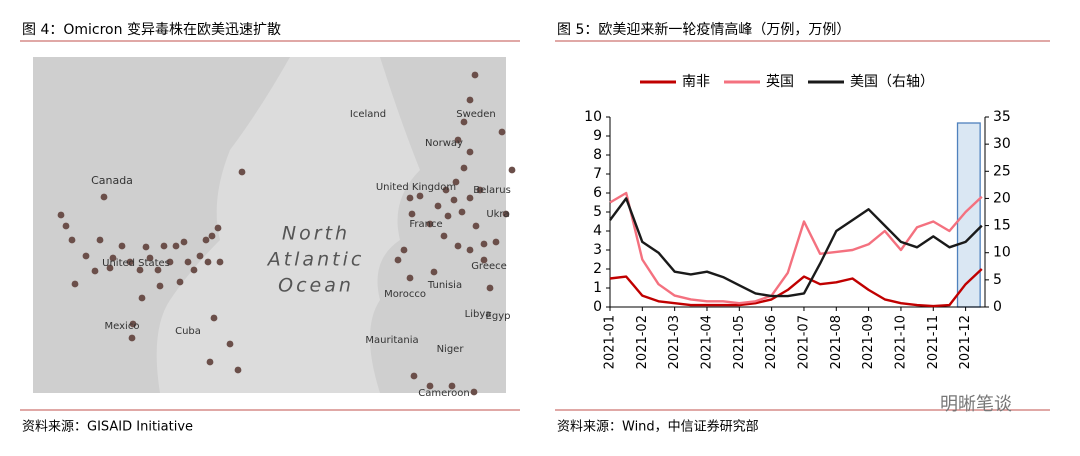 The width and height of the screenshot is (1080, 456). What do you see at coordinates (597, 193) in the screenshot?
I see `y-tick-label: 6` at bounding box center [597, 193].